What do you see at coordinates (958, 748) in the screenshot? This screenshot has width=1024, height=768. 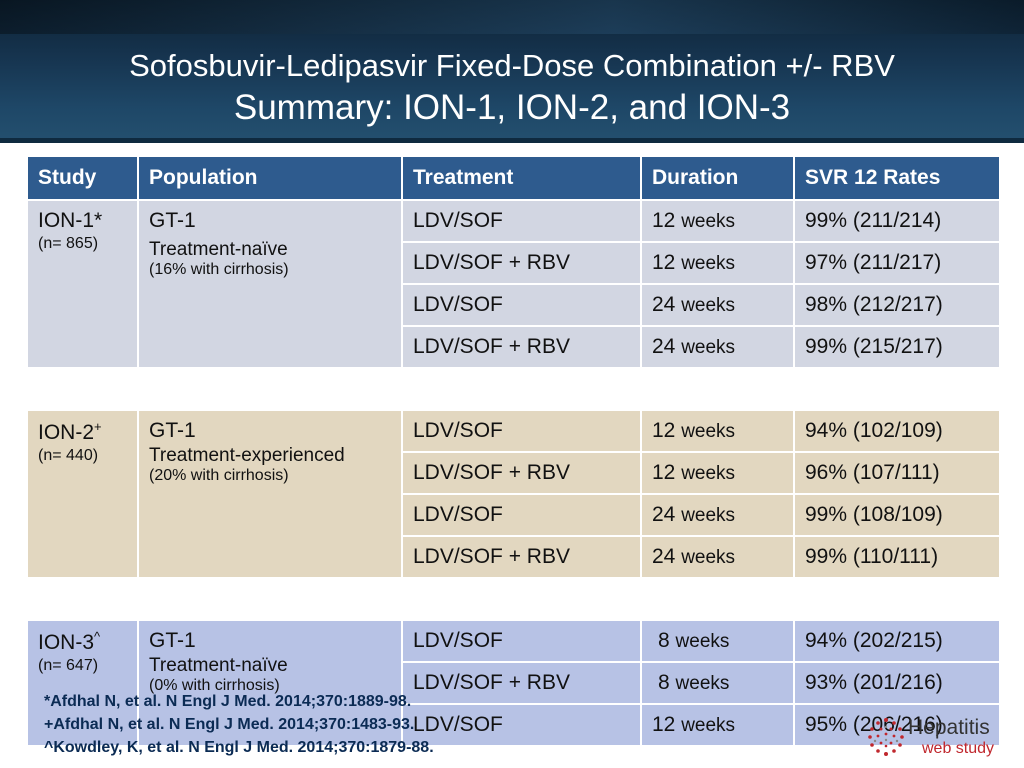 I see `logo-subtitle: web study` at bounding box center [958, 748].